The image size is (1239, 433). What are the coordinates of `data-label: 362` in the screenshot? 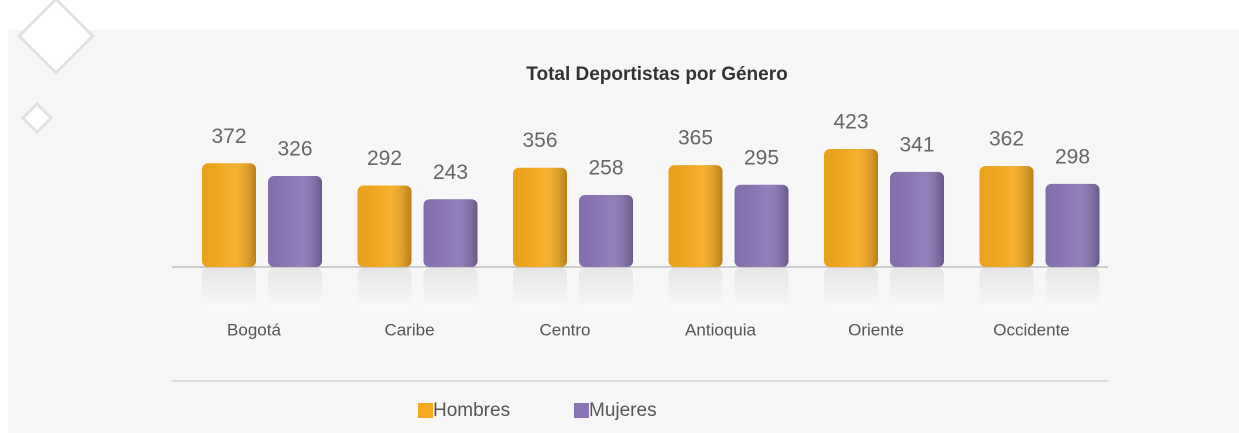 It's located at (1006, 139).